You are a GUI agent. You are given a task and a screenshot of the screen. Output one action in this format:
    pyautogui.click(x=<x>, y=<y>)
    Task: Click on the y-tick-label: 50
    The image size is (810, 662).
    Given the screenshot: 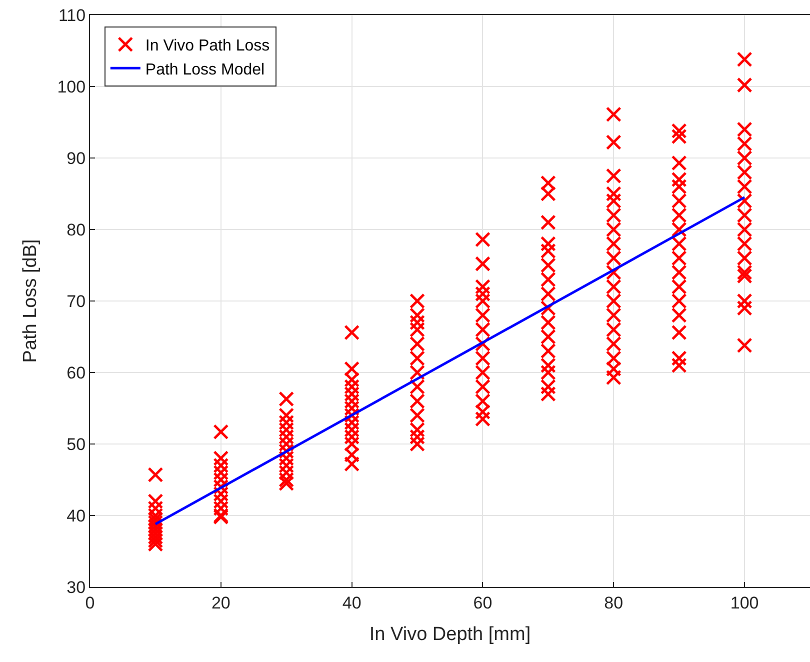 What is the action you would take?
    pyautogui.click(x=76, y=444)
    